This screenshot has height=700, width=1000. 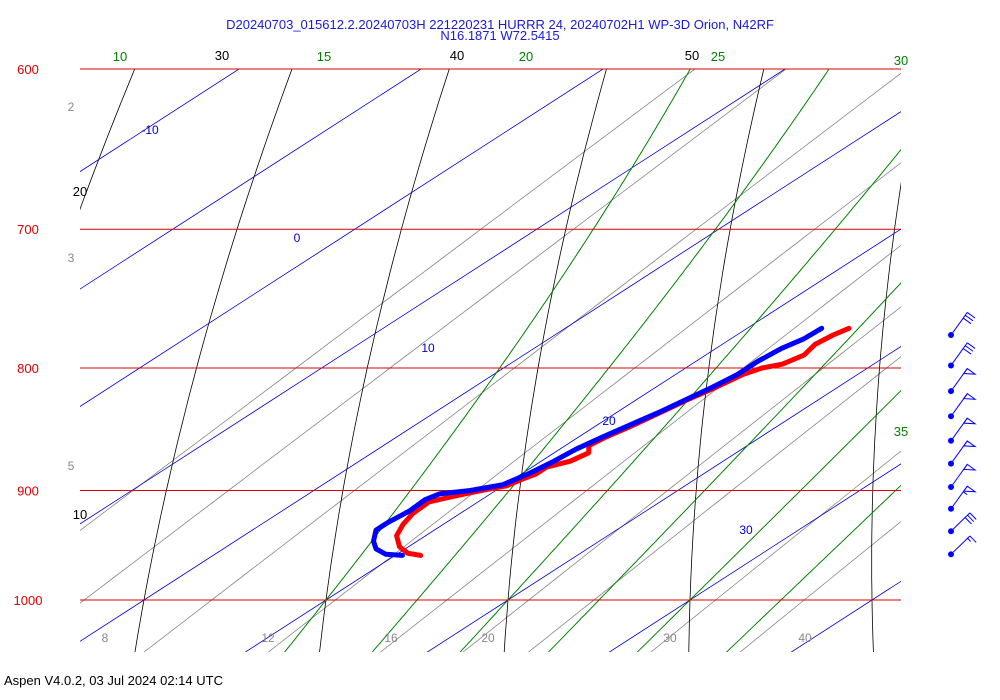 I want to click on moist-adiabat-label: 10, so click(x=120, y=56).